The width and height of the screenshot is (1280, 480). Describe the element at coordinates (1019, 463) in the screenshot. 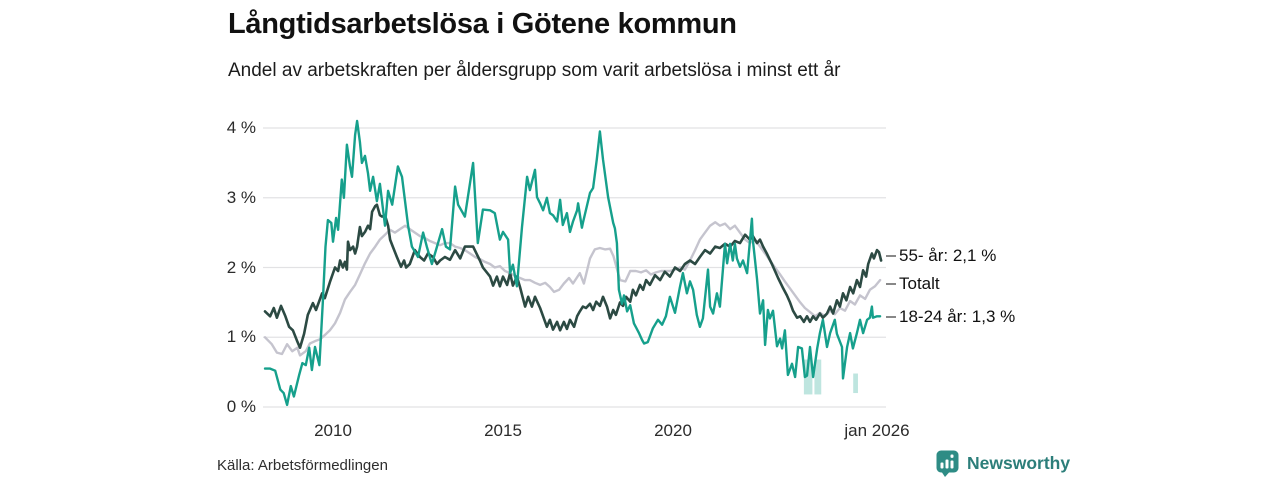

I see `newsworthy-wordmark: Newsworthy` at that location.